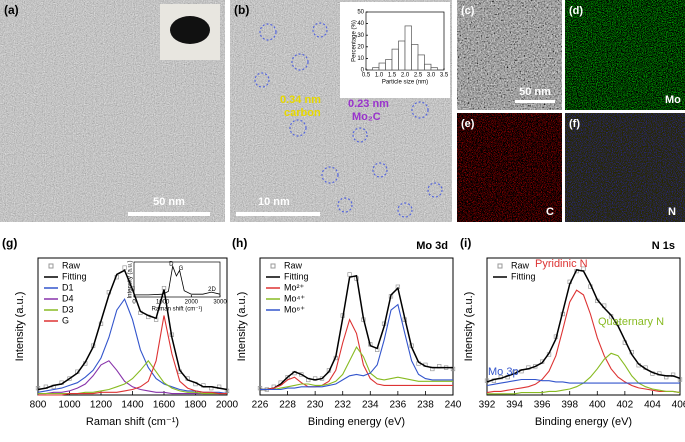 The width and height of the screenshot is (685, 442). What do you see at coordinates (368, 104) in the screenshot?
I see `annotation: 0.23 nm` at bounding box center [368, 104].